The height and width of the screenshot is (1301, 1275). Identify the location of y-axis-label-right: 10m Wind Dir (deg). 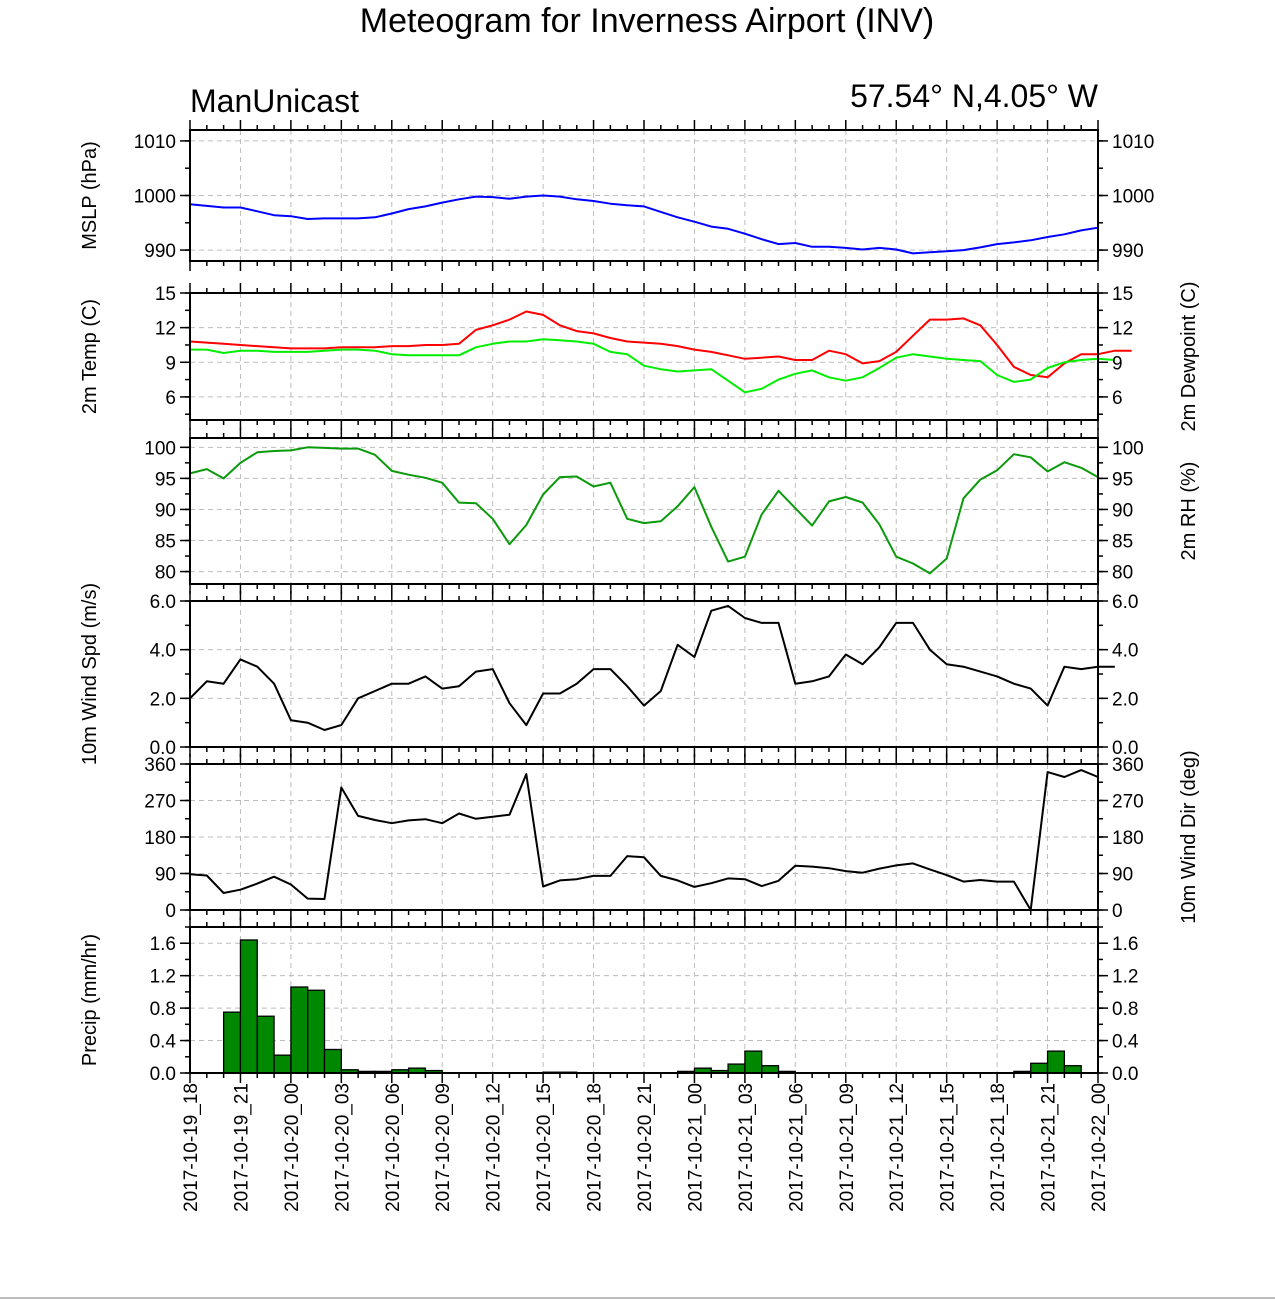
(1189, 836).